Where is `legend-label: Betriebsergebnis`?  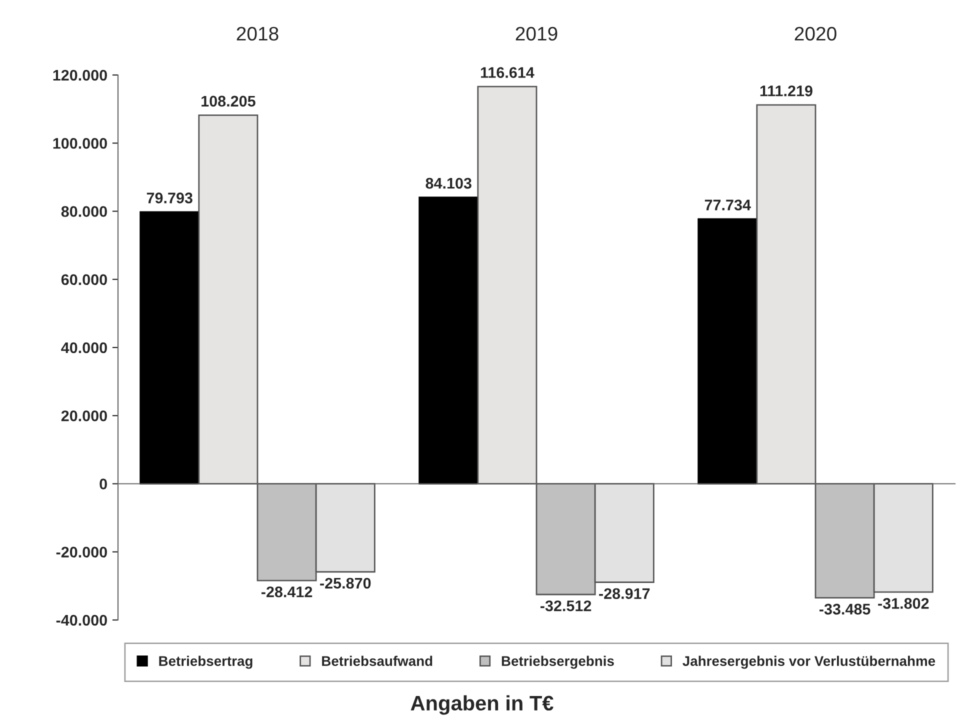
legend-label: Betriebsergebnis is located at coordinates (558, 662).